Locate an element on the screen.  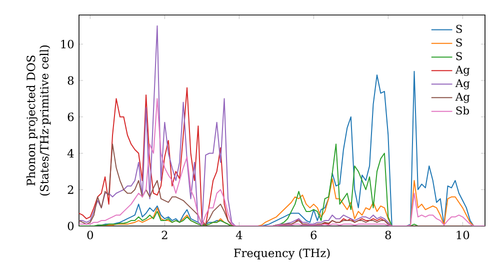
y-tick-label: 4 is located at coordinates (70, 153).